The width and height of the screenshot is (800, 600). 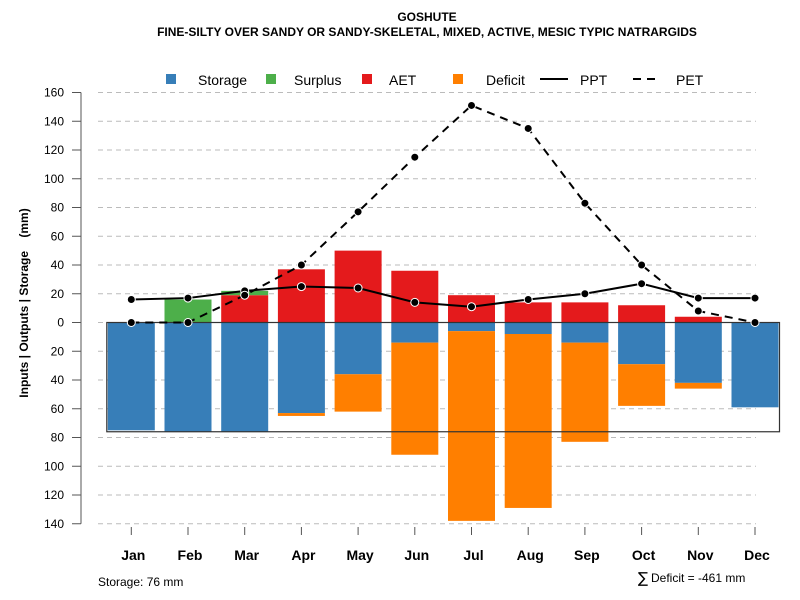 What do you see at coordinates (585, 294) in the screenshot?
I see `point-ppt-sep` at bounding box center [585, 294].